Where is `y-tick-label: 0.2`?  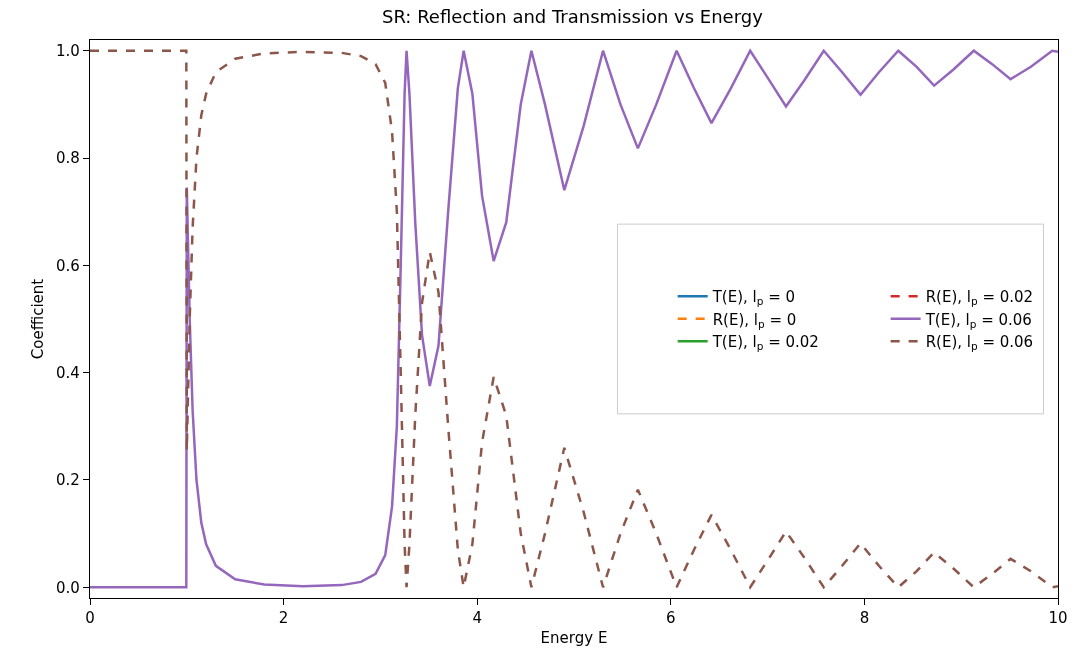
y-tick-label: 0.2 is located at coordinates (68, 480).